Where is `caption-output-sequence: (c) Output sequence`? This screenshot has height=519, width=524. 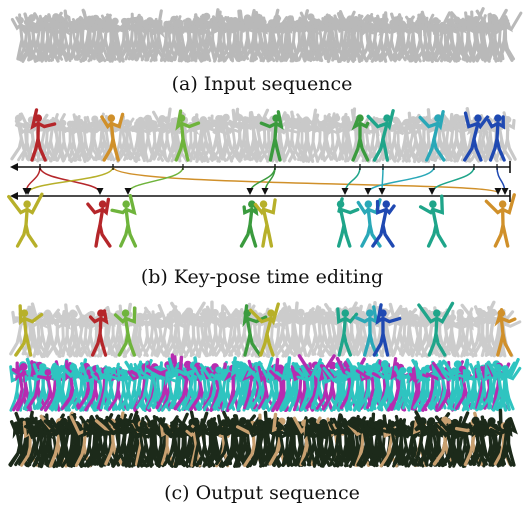
caption-output-sequence: (c) Output sequence is located at coordinates (262, 493).